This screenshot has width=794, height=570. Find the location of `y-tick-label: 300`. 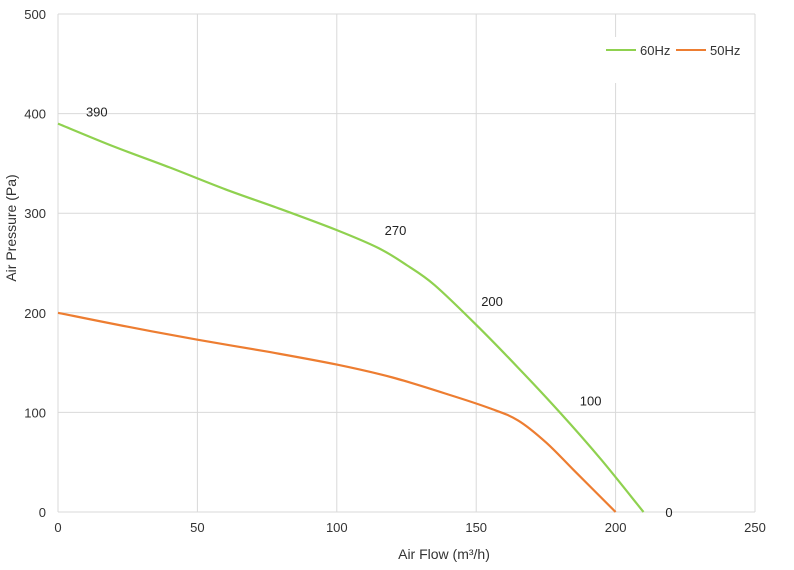

y-tick-label: 300 is located at coordinates (35, 213).